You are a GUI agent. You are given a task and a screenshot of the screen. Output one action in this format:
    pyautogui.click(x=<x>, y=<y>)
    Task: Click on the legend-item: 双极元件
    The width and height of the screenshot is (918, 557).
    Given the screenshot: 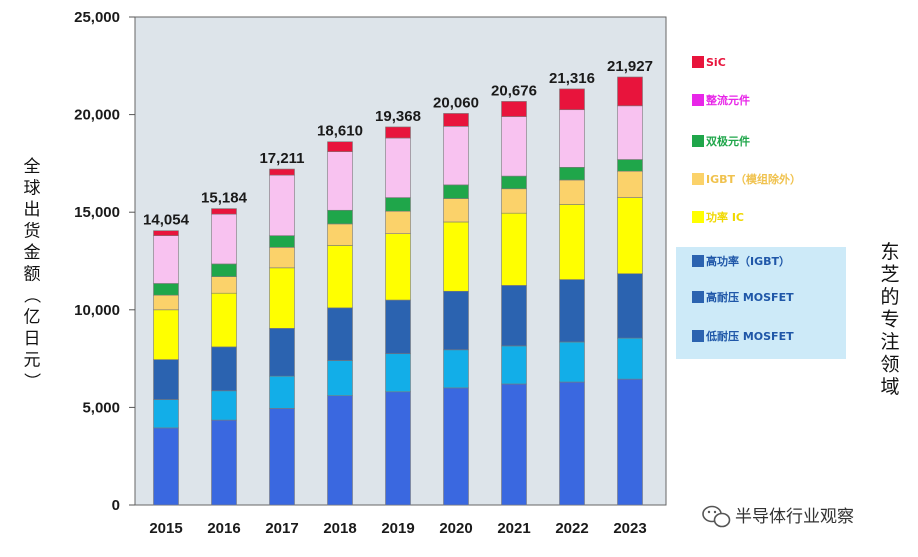 What is the action you would take?
    pyautogui.click(x=721, y=141)
    